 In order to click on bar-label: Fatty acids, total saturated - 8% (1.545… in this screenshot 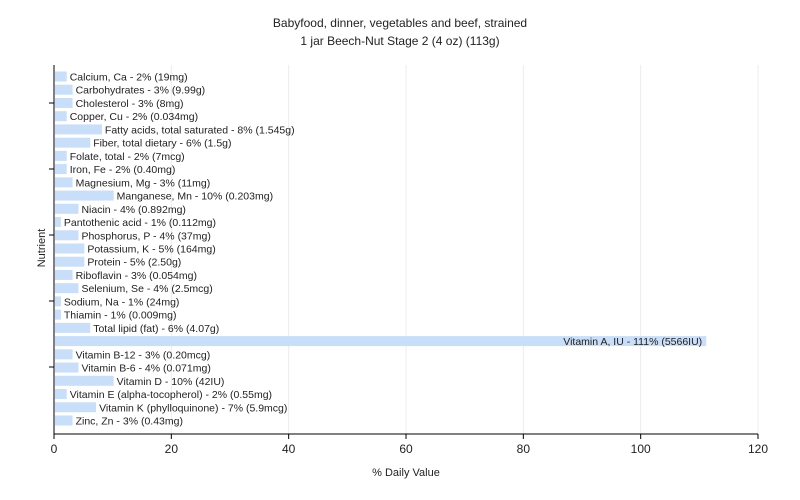, I will do `click(200, 130)`.